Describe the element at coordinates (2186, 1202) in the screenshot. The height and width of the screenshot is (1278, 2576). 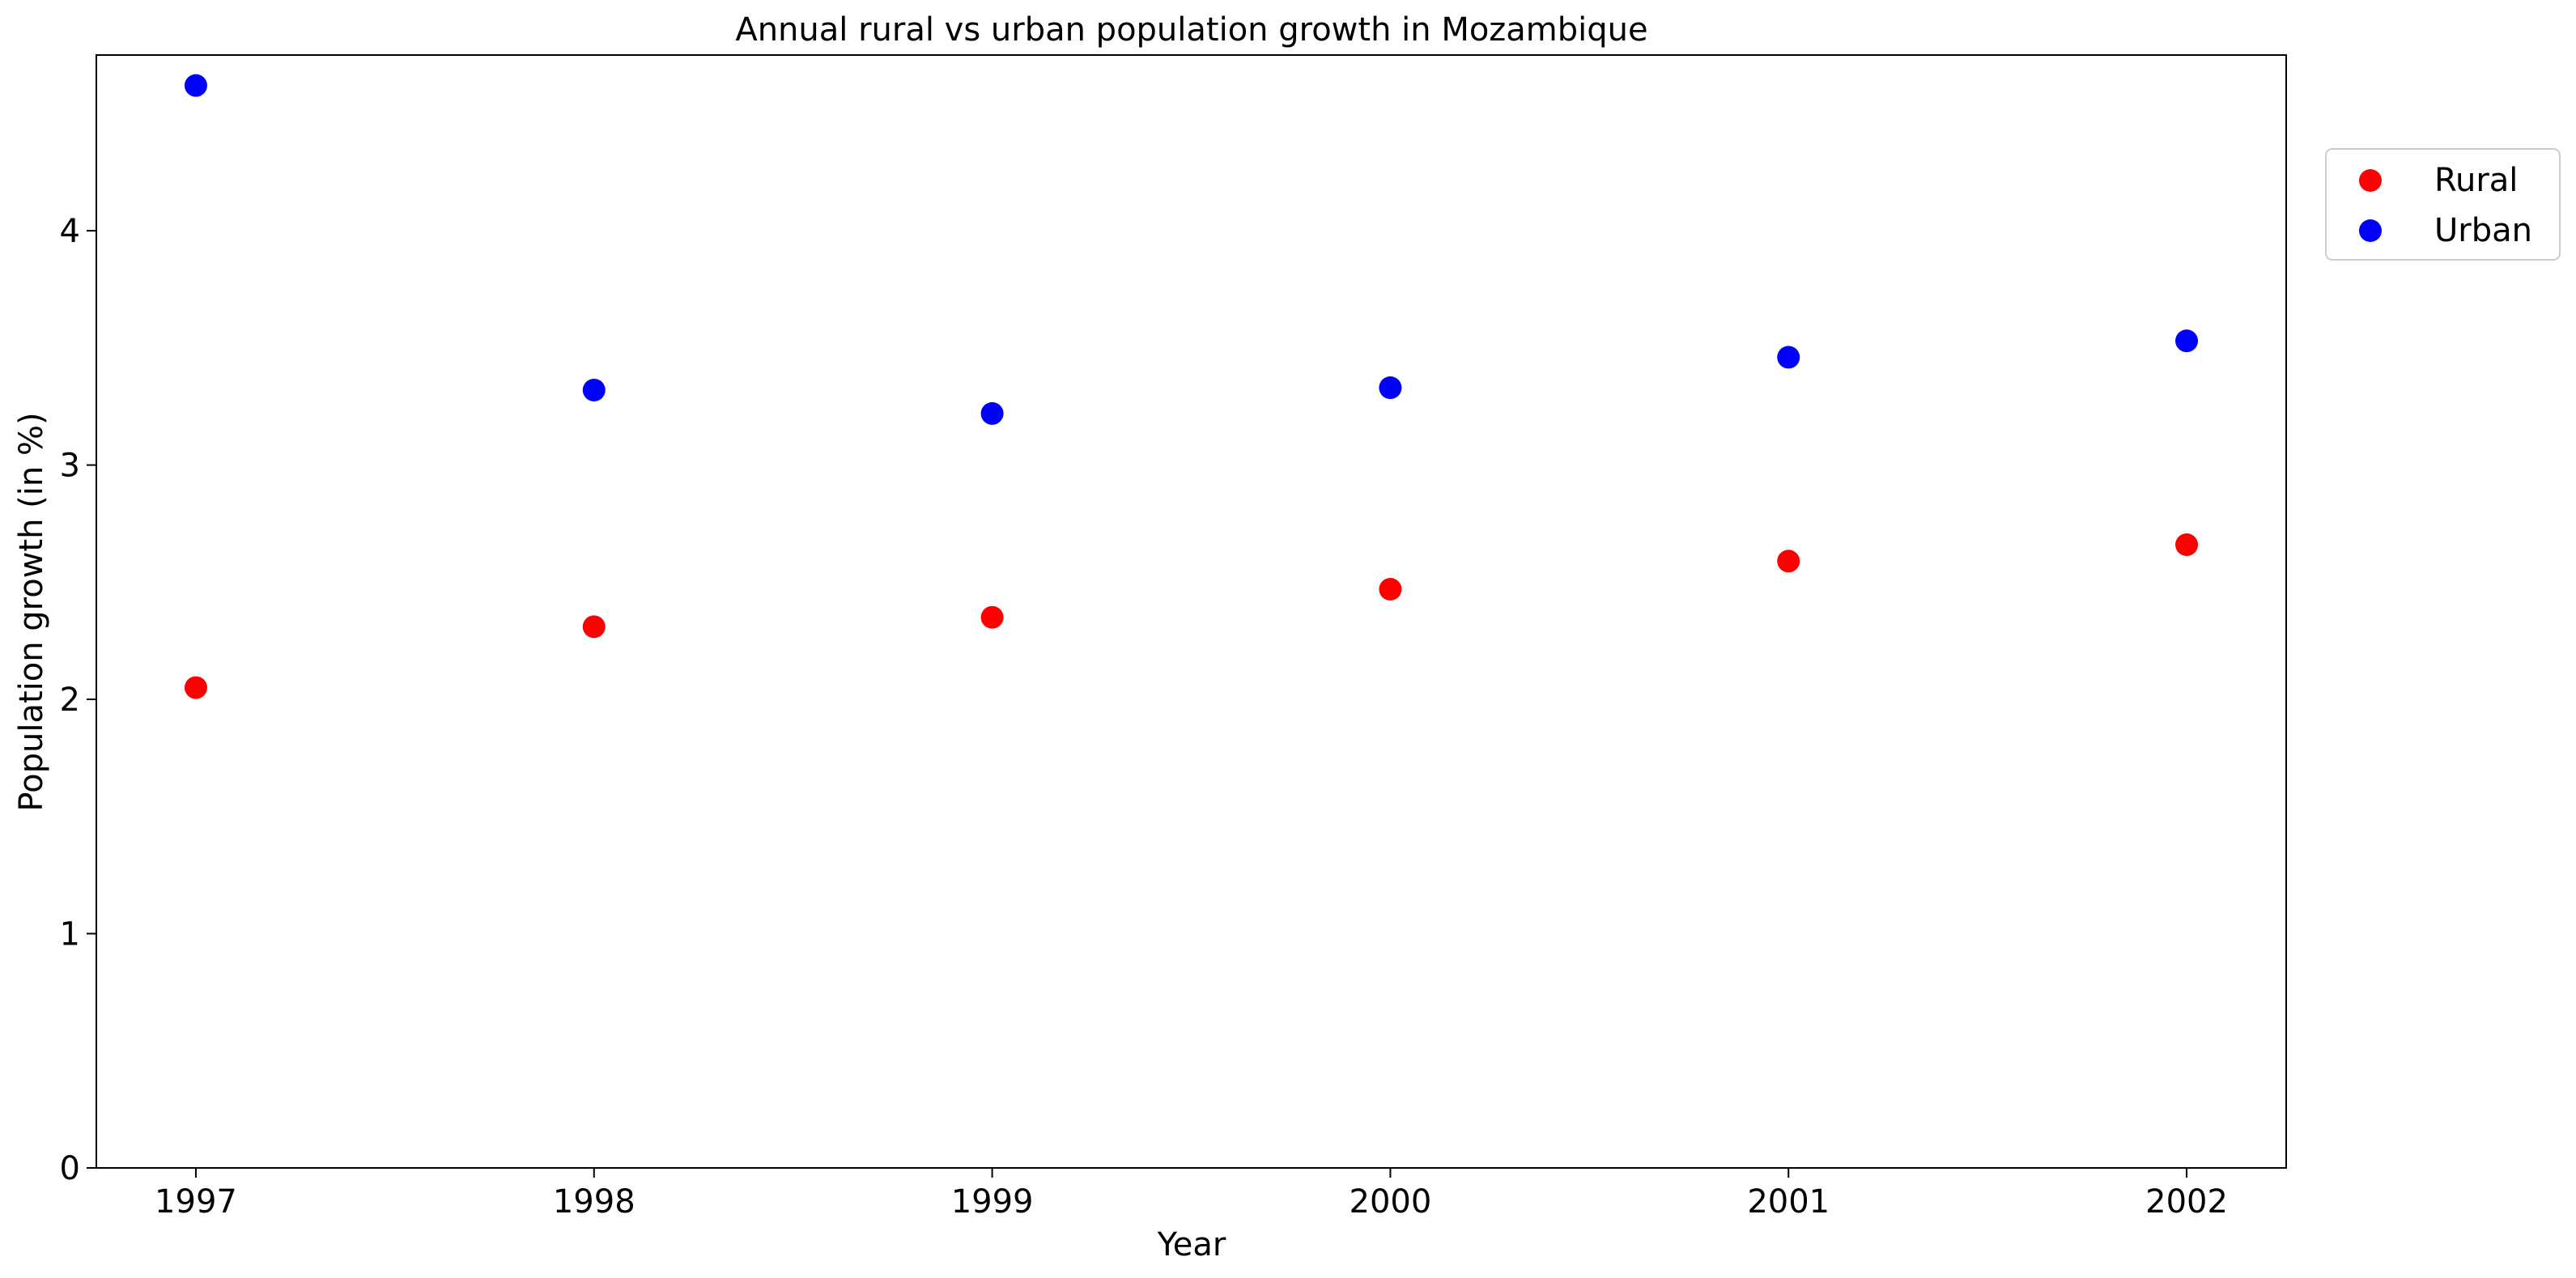
I see `x-tick-label: 2002` at that location.